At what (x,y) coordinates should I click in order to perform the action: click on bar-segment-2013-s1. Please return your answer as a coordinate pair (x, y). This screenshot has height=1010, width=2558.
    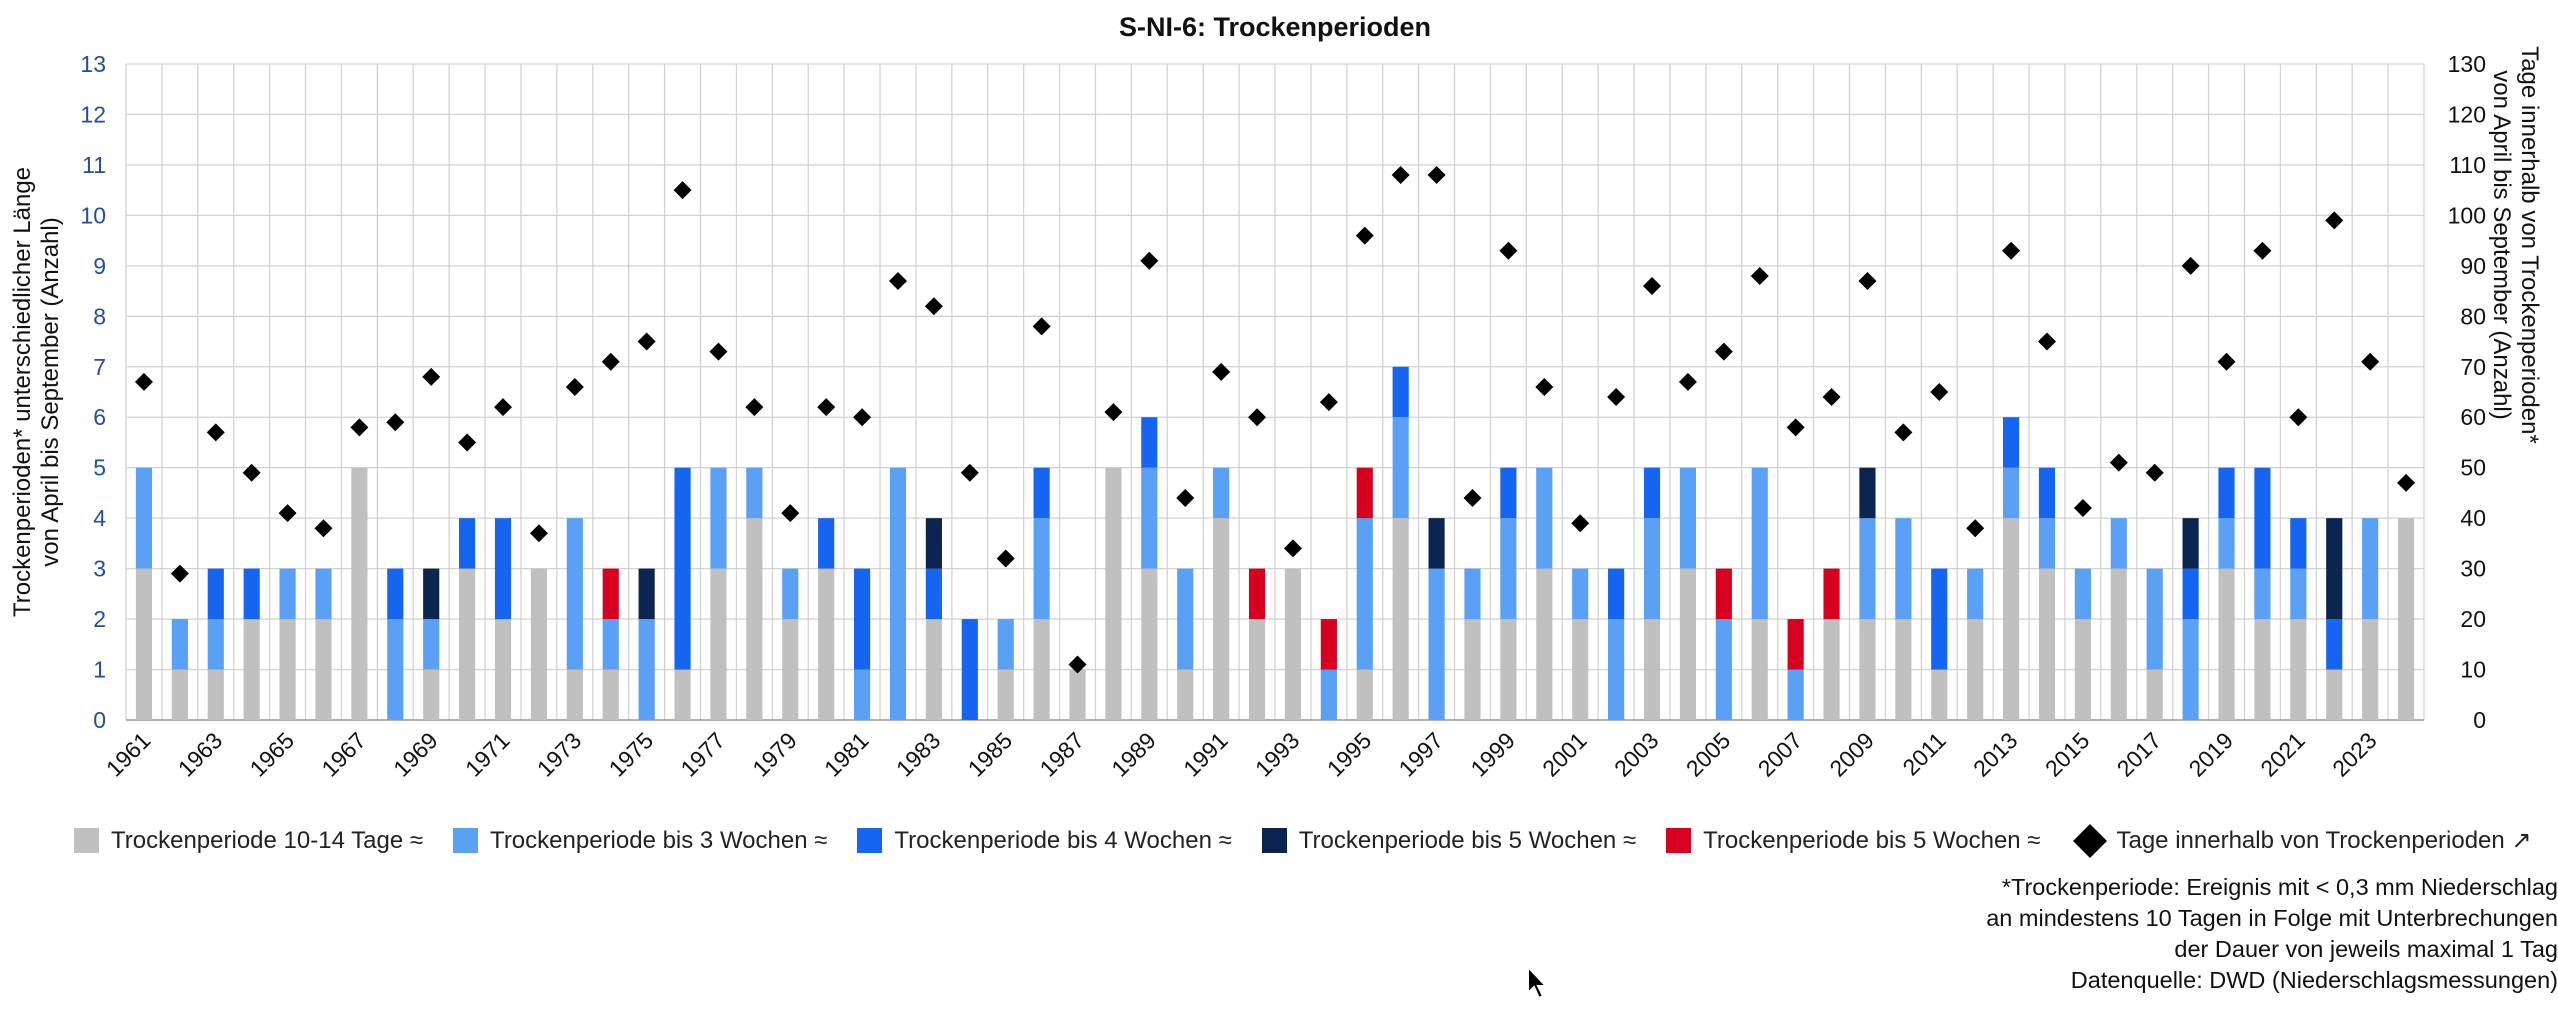
    Looking at the image, I should click on (2011, 493).